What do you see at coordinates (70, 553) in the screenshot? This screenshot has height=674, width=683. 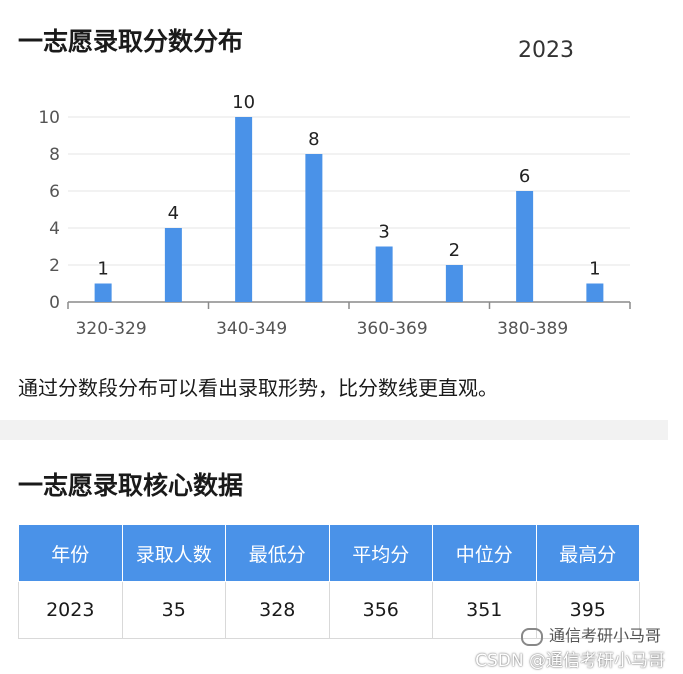 I see `header-year: 年份` at bounding box center [70, 553].